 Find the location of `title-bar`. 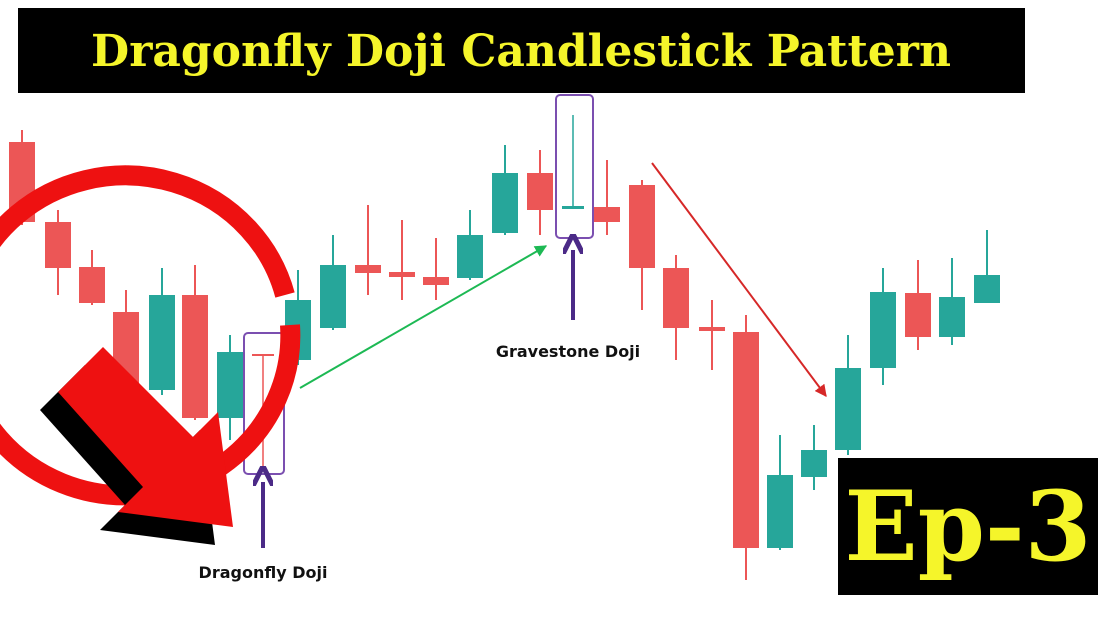

title-bar is located at coordinates (521, 50).